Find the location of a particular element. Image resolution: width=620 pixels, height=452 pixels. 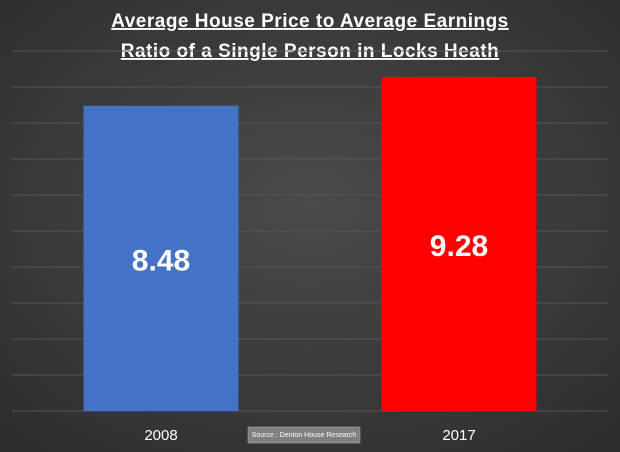

value-label: 8.48 is located at coordinates (161, 260).